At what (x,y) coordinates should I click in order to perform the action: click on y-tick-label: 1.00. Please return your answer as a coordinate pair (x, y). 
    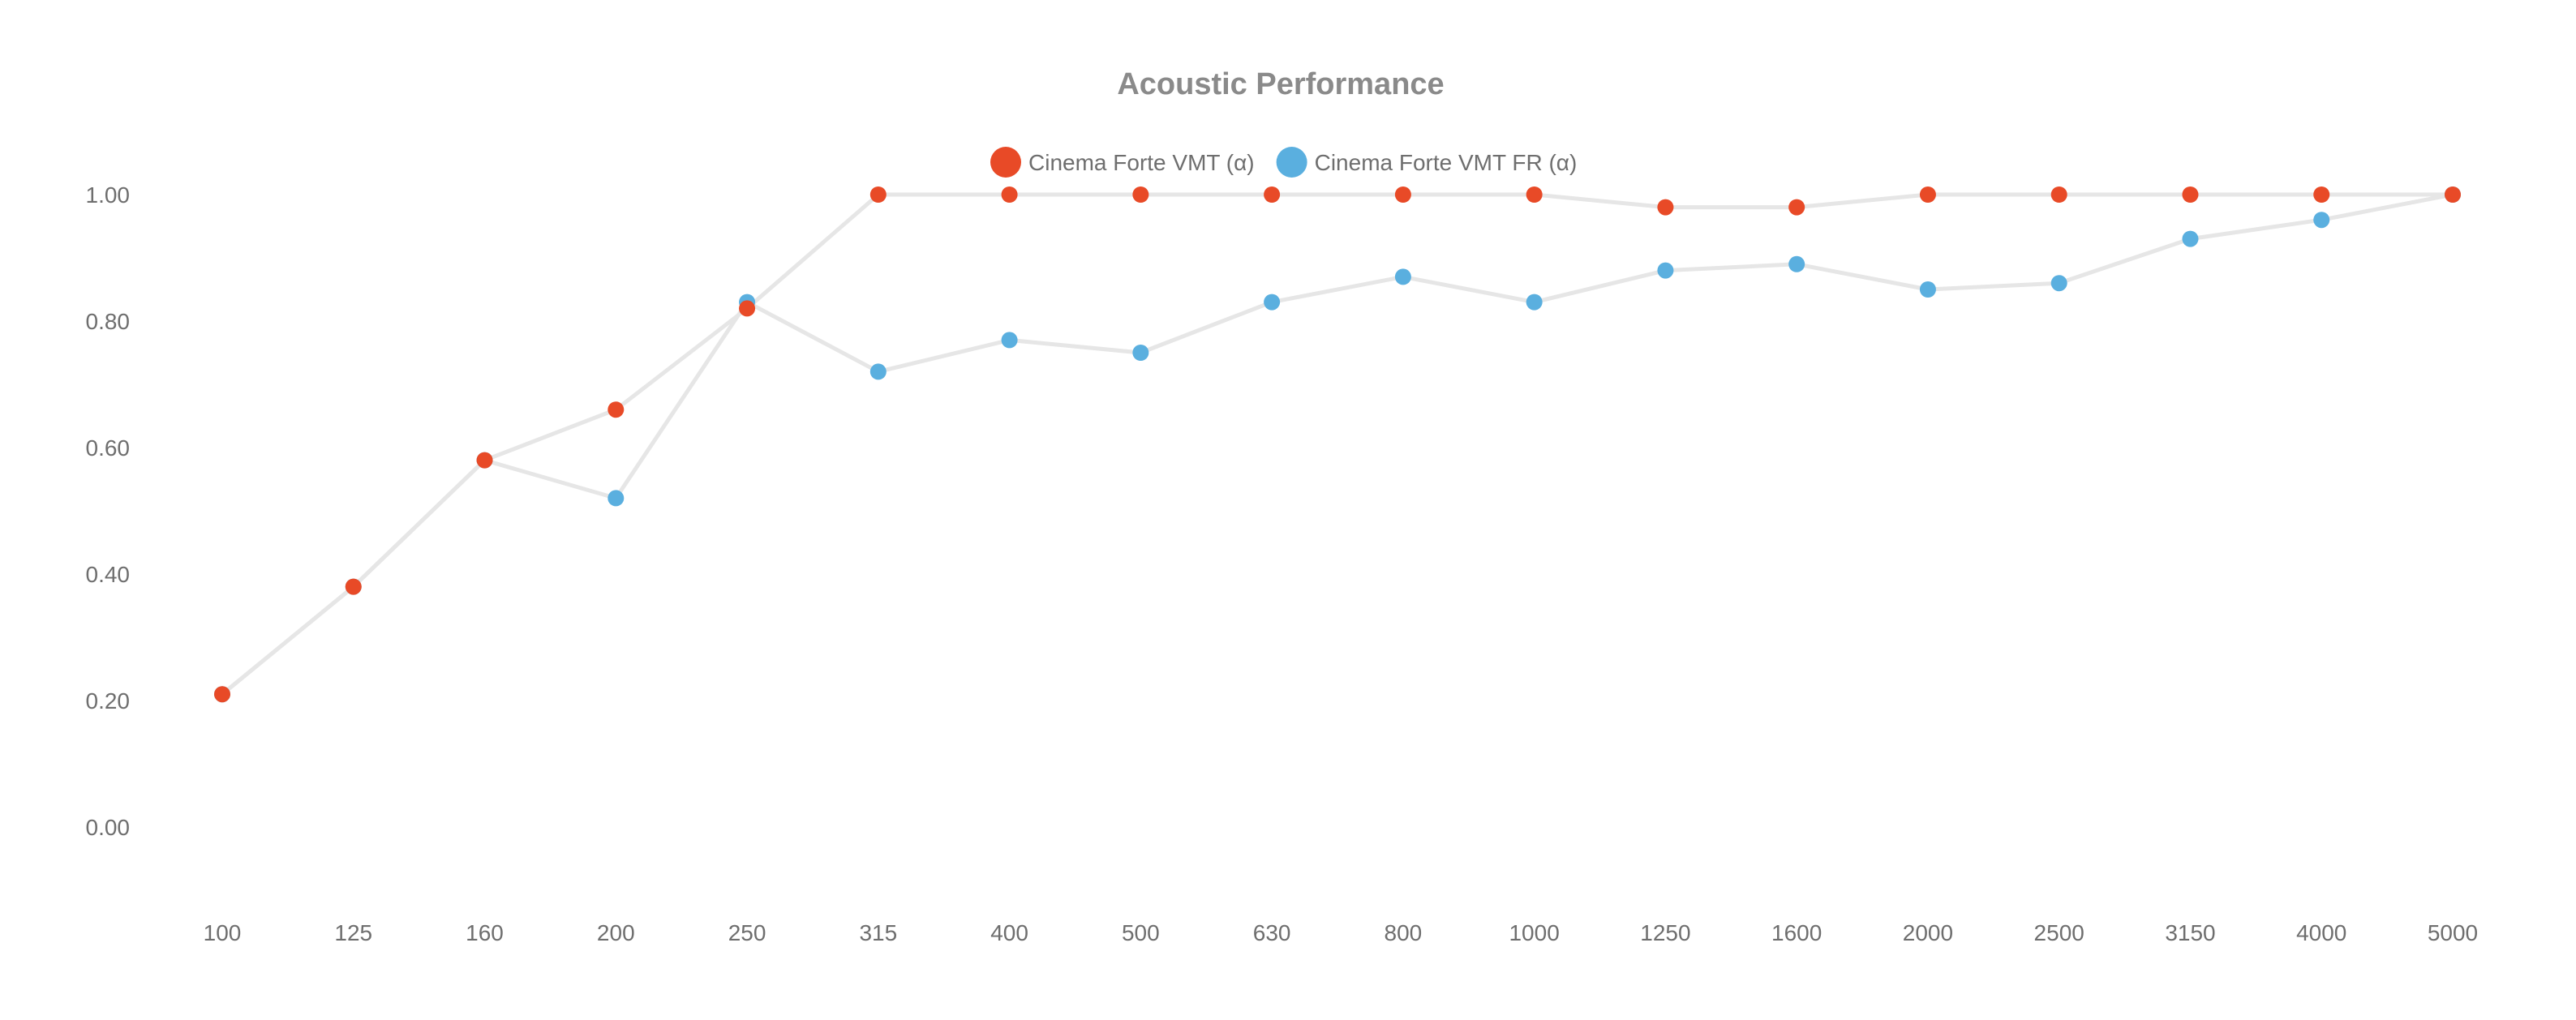
    Looking at the image, I should click on (108, 195).